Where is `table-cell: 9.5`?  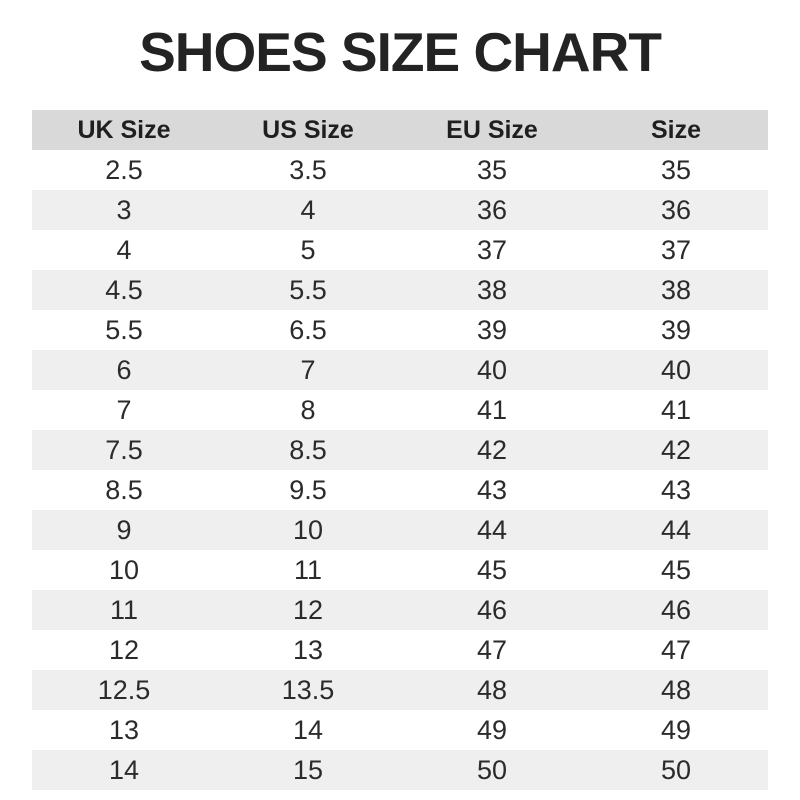
table-cell: 9.5 is located at coordinates (308, 490).